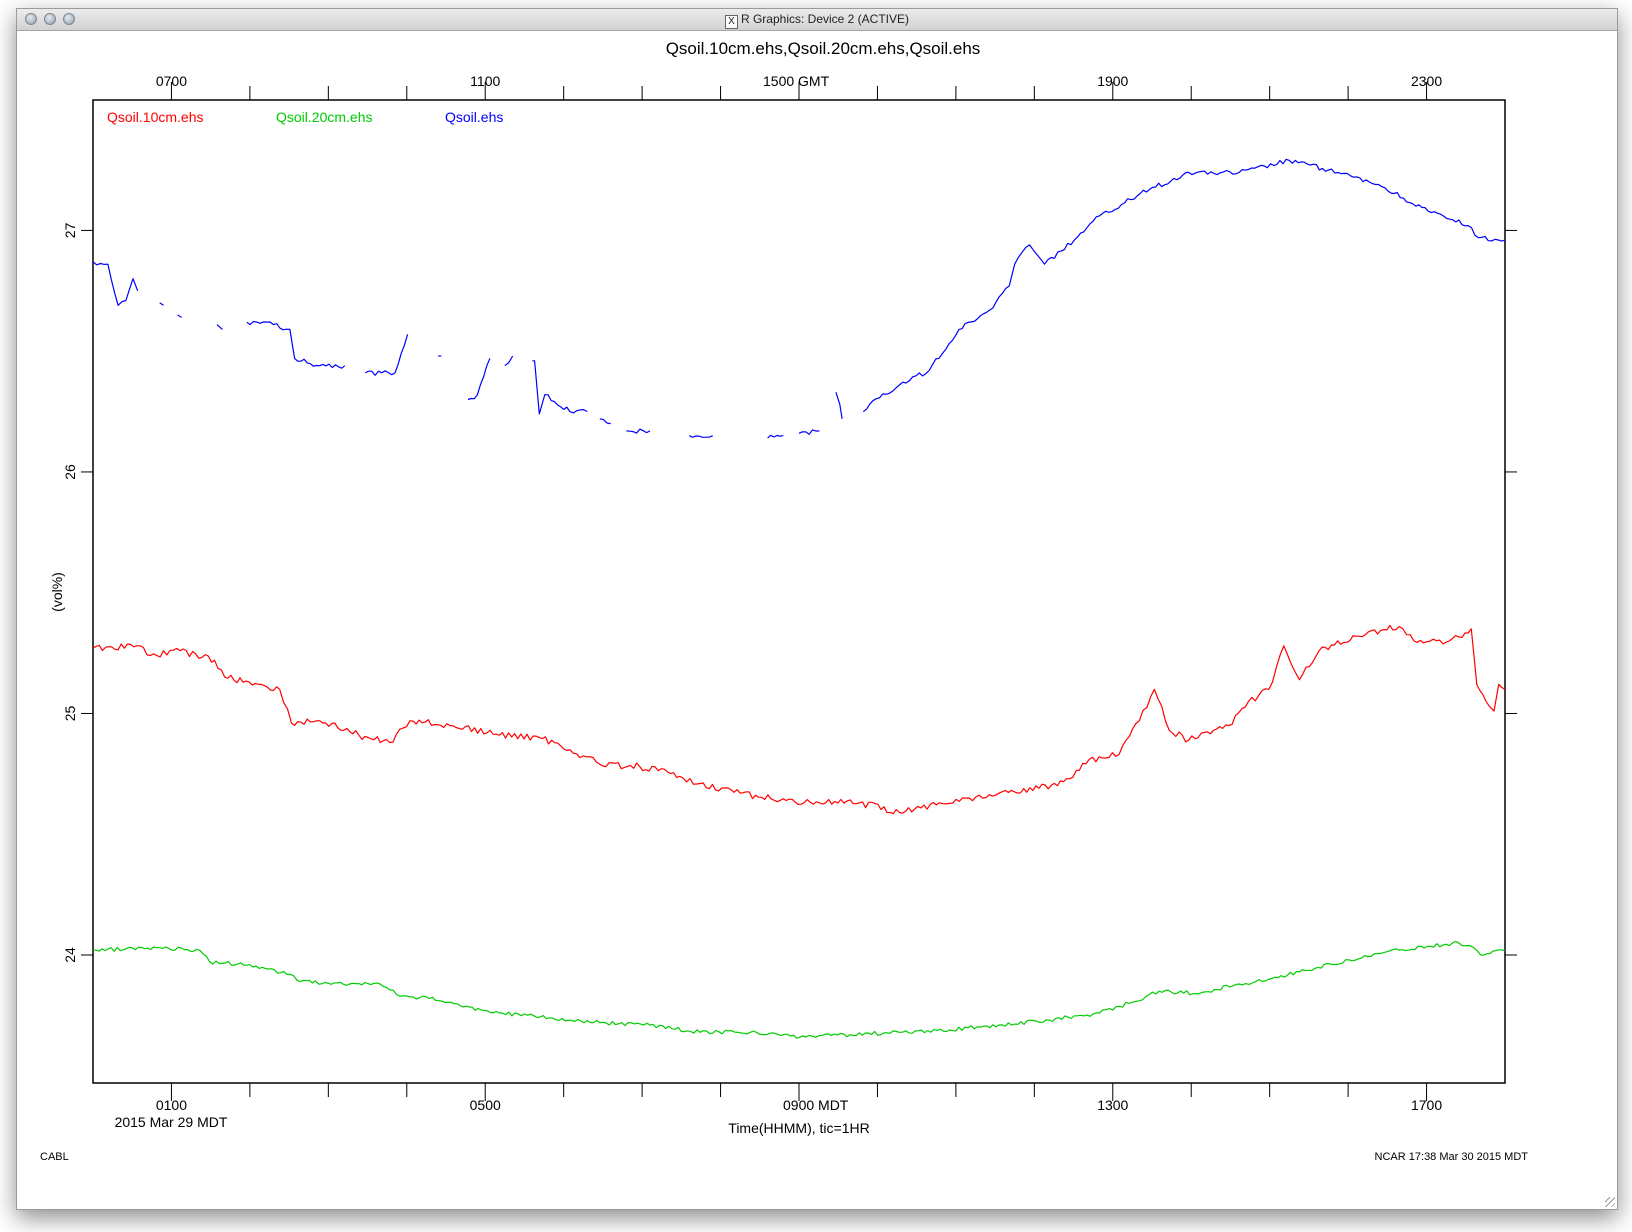 The height and width of the screenshot is (1232, 1632). I want to click on y-tick-label: 26, so click(70, 472).